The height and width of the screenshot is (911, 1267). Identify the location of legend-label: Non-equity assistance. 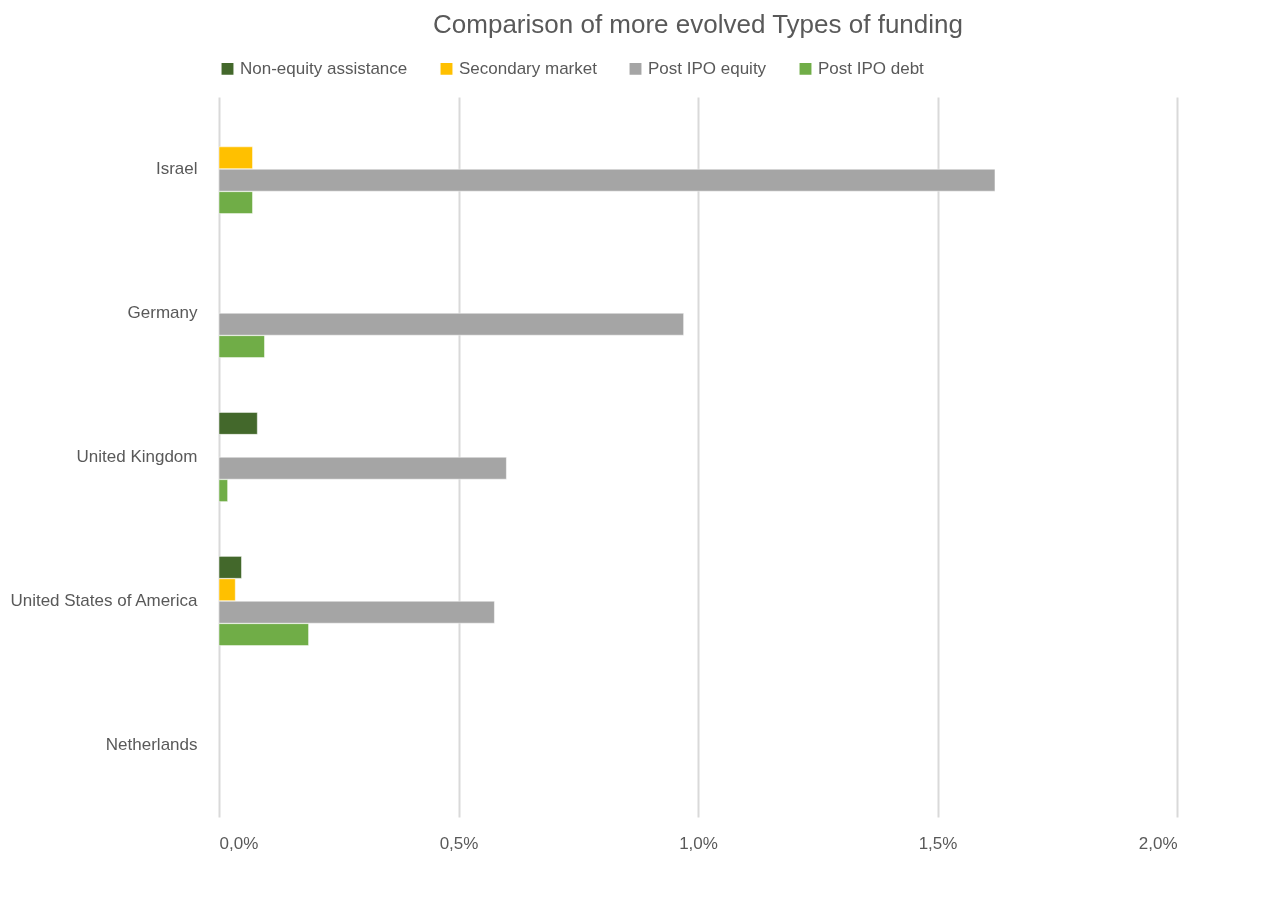
(324, 68).